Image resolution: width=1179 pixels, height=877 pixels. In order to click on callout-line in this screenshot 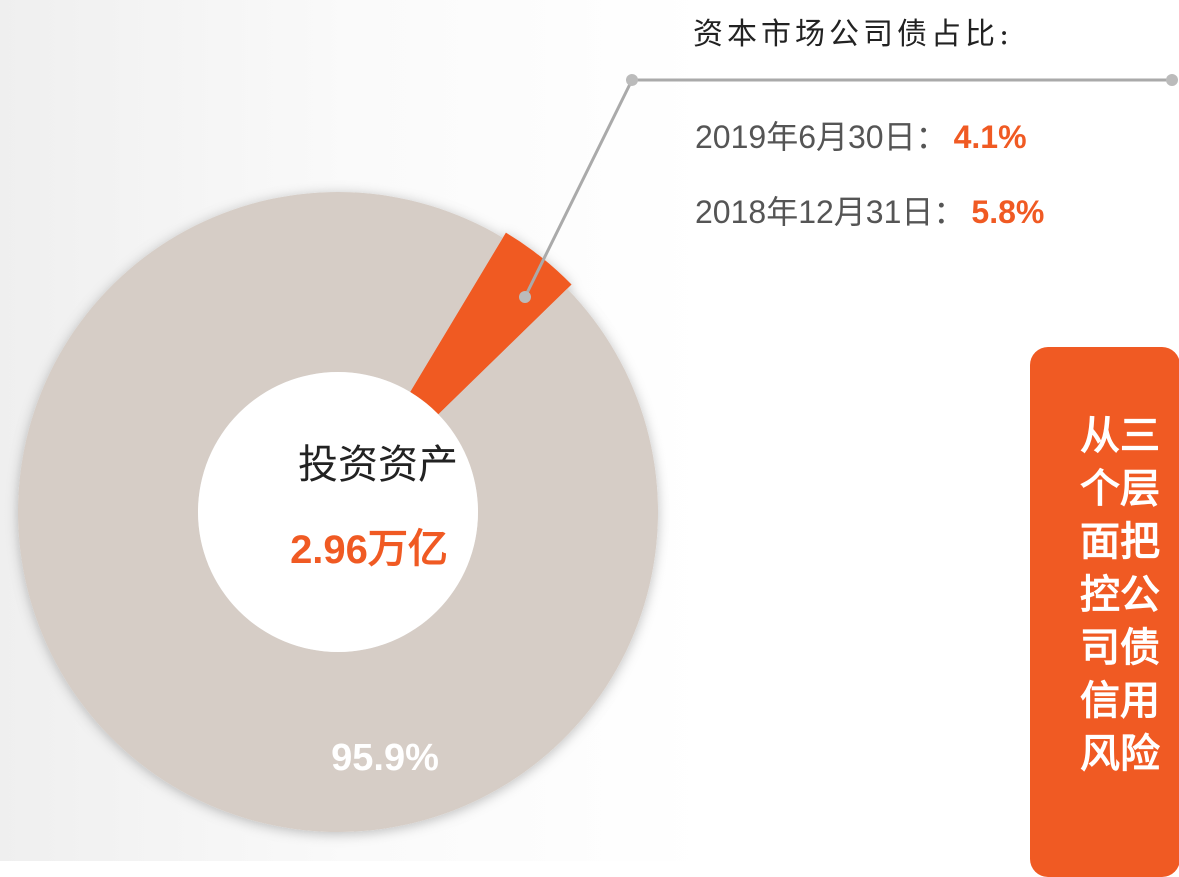, I will do `click(847, 188)`.